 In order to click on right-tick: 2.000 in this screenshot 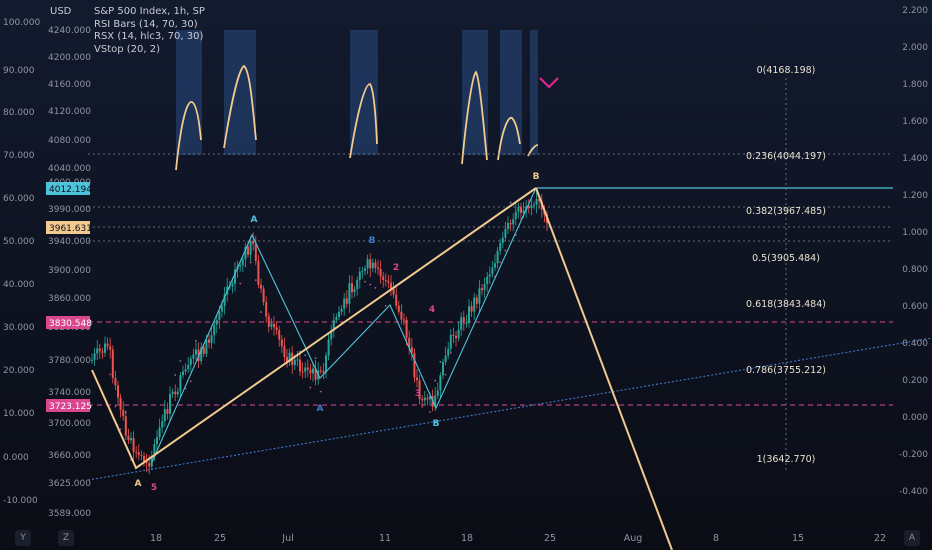, I will do `click(915, 48)`.